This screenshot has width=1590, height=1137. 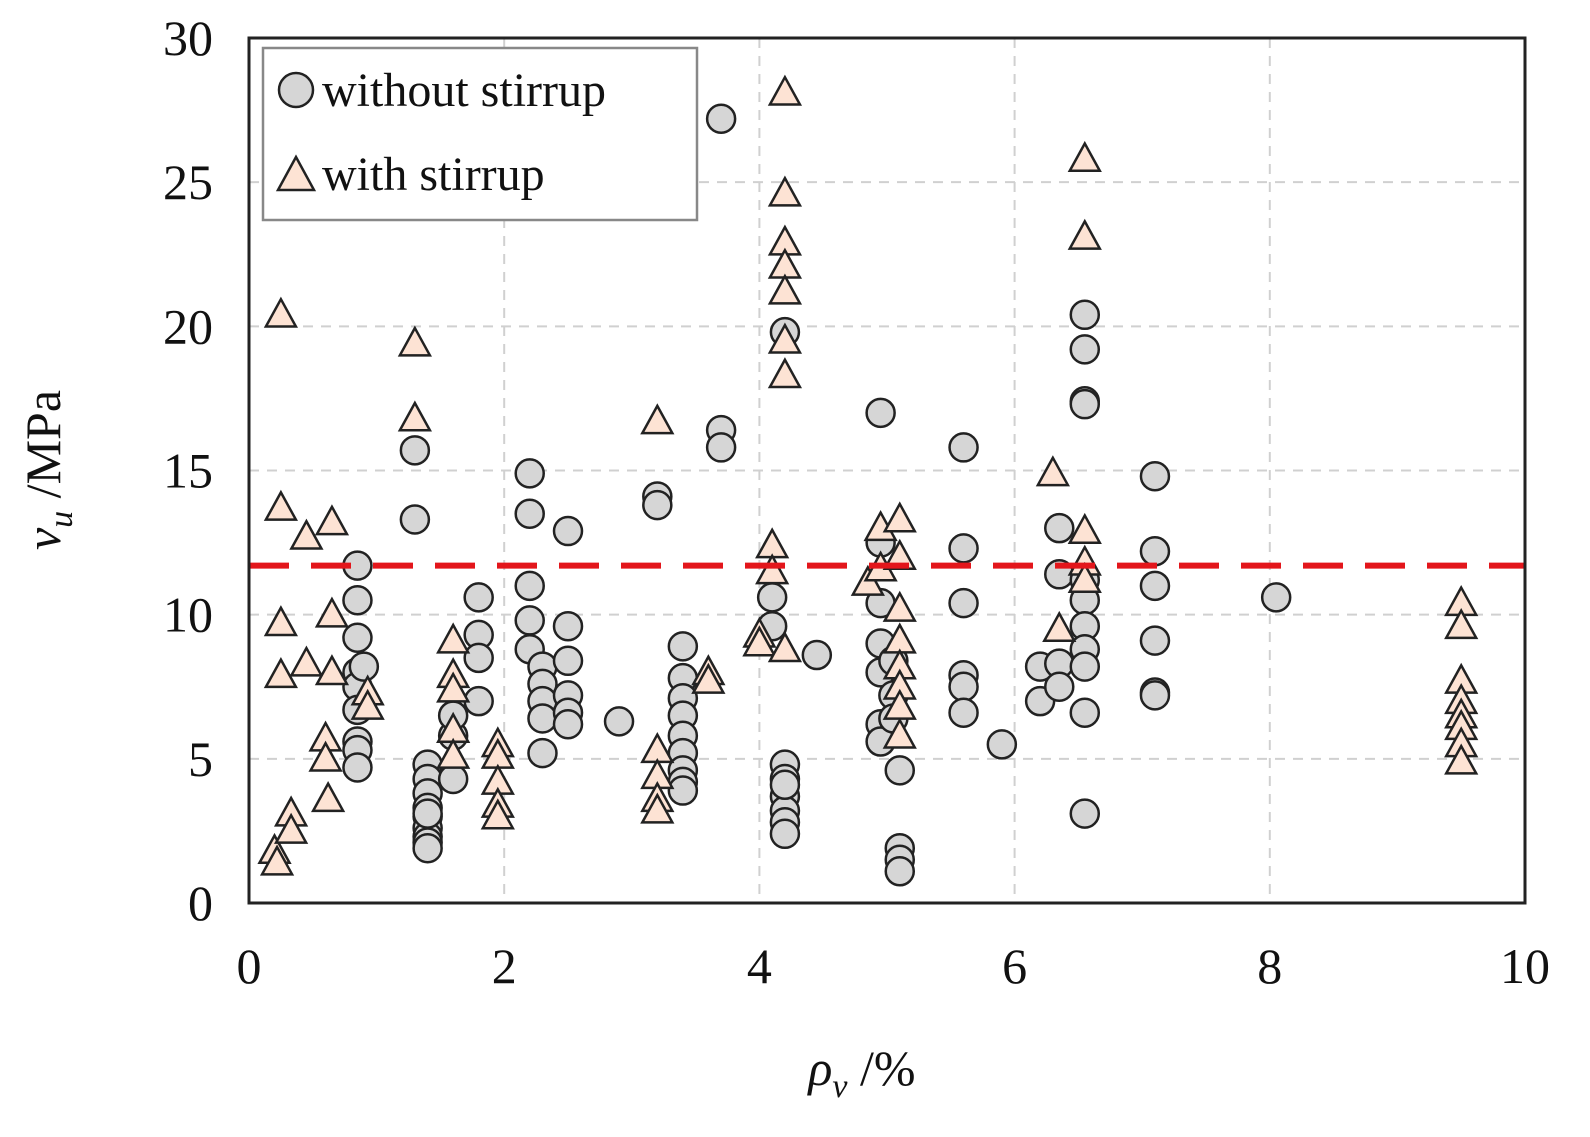 I want to click on x-axis-symbol: ρ, so click(x=819, y=1068).